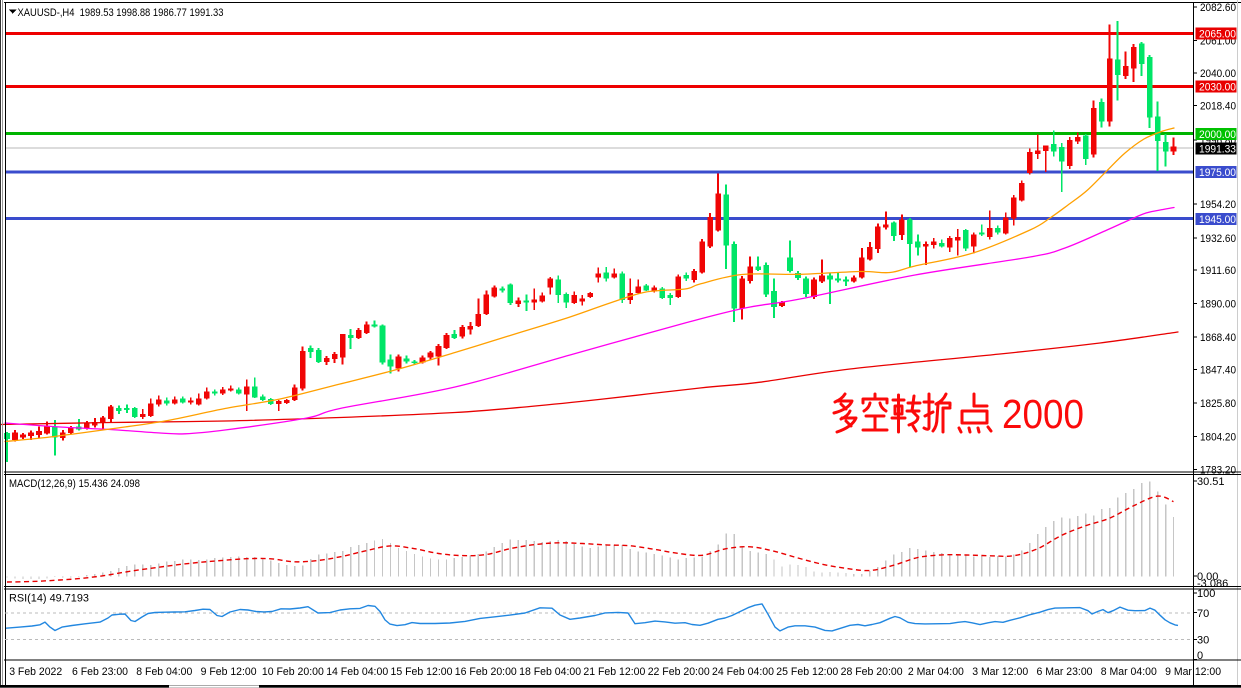 This screenshot has height=688, width=1241. Describe the element at coordinates (1200, 656) in the screenshot. I see `svg-text: 0` at that location.